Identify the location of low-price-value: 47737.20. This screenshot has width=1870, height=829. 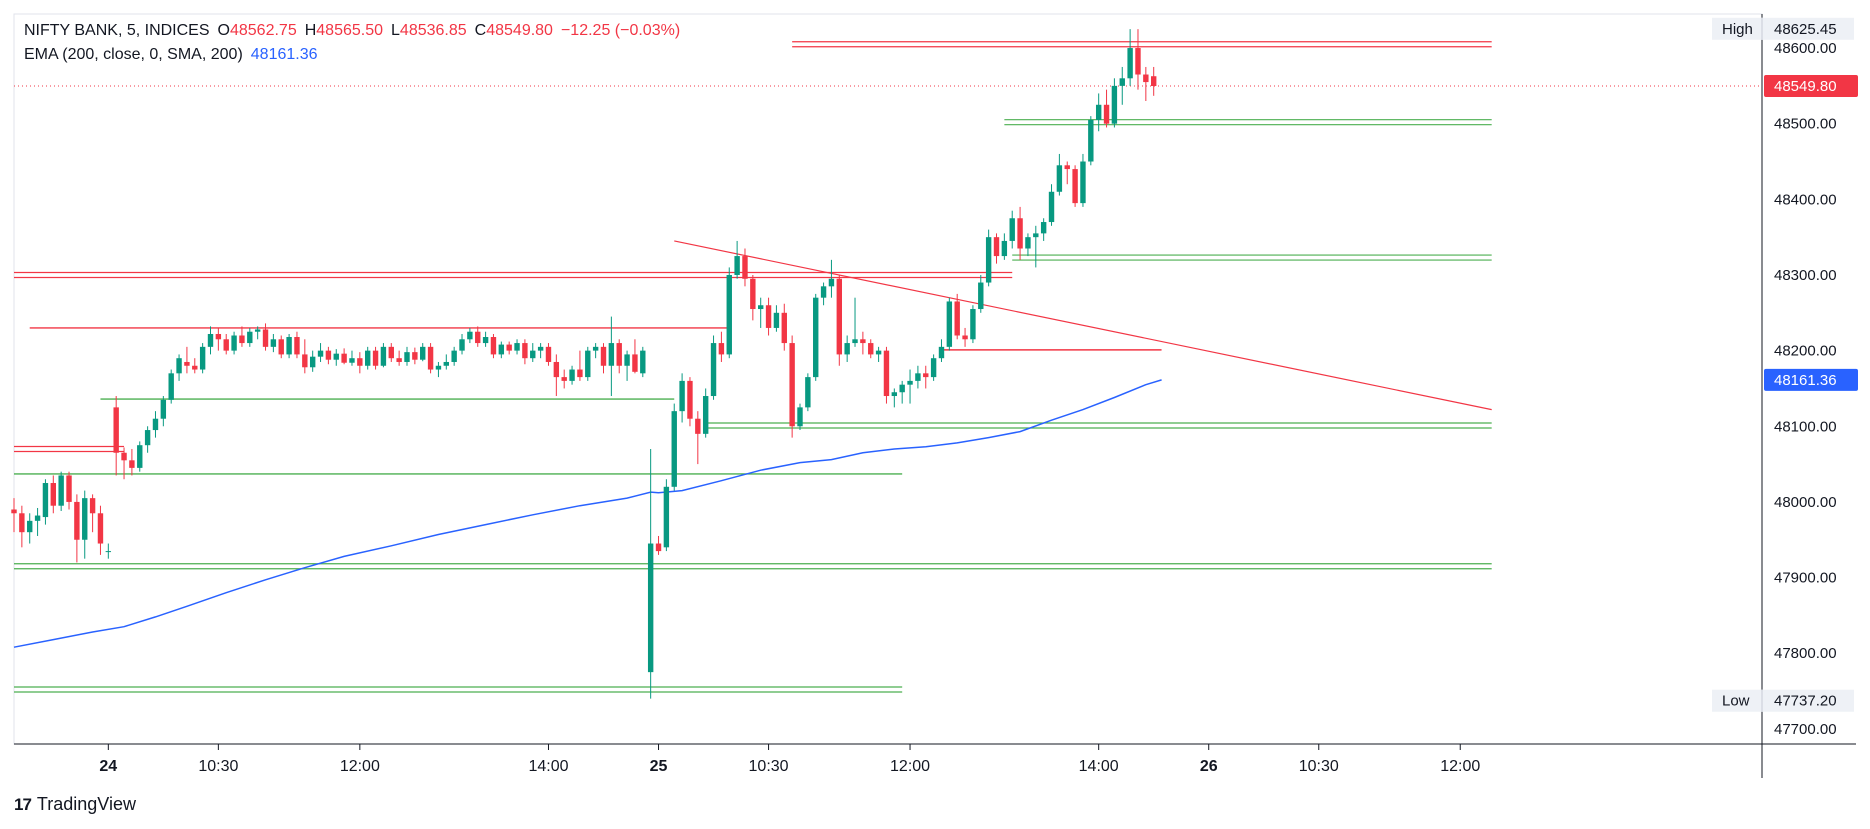
(1805, 701).